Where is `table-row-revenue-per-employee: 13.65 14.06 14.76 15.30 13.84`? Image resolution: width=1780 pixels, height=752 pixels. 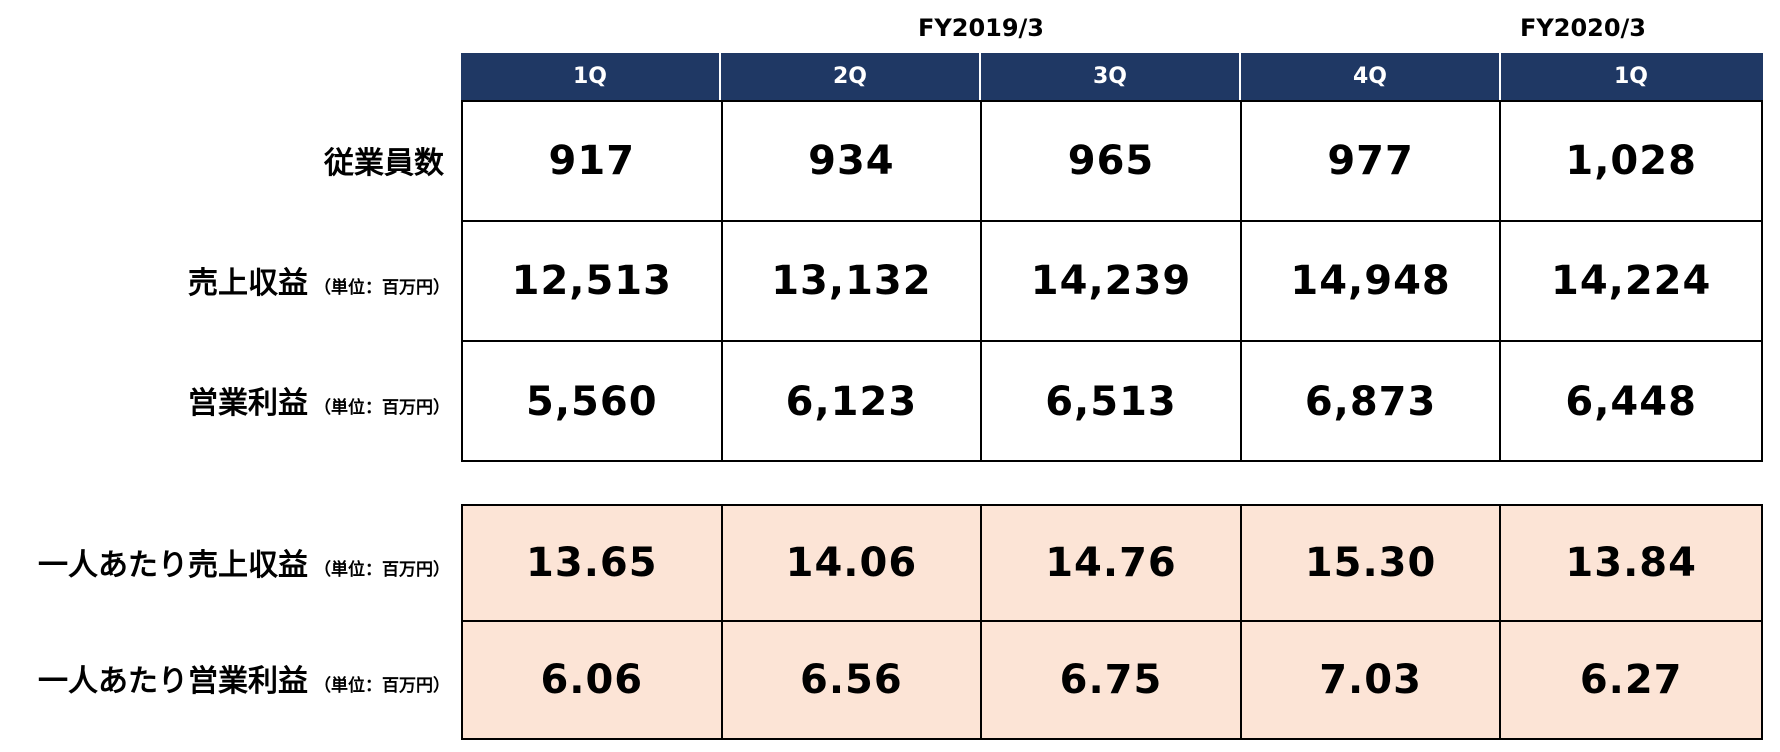 table-row-revenue-per-employee: 13.65 14.06 14.76 15.30 13.84 is located at coordinates (1112, 564).